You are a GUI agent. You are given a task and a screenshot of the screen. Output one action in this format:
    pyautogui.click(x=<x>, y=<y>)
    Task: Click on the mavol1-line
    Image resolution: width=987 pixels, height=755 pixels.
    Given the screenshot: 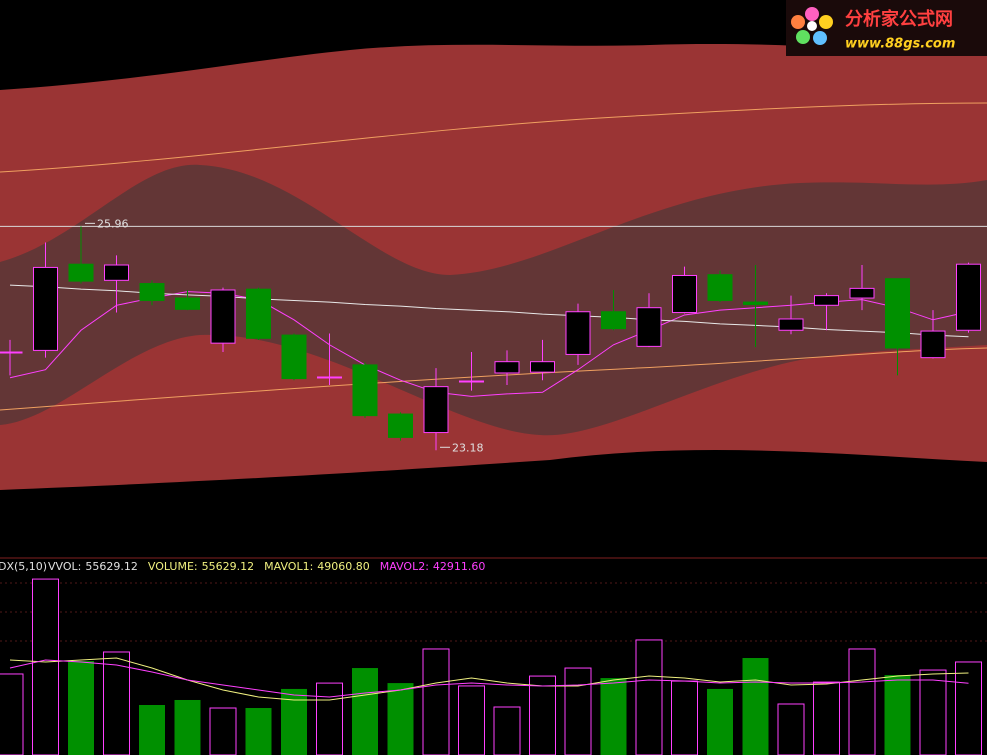 What is the action you would take?
    pyautogui.click(x=489, y=679)
    